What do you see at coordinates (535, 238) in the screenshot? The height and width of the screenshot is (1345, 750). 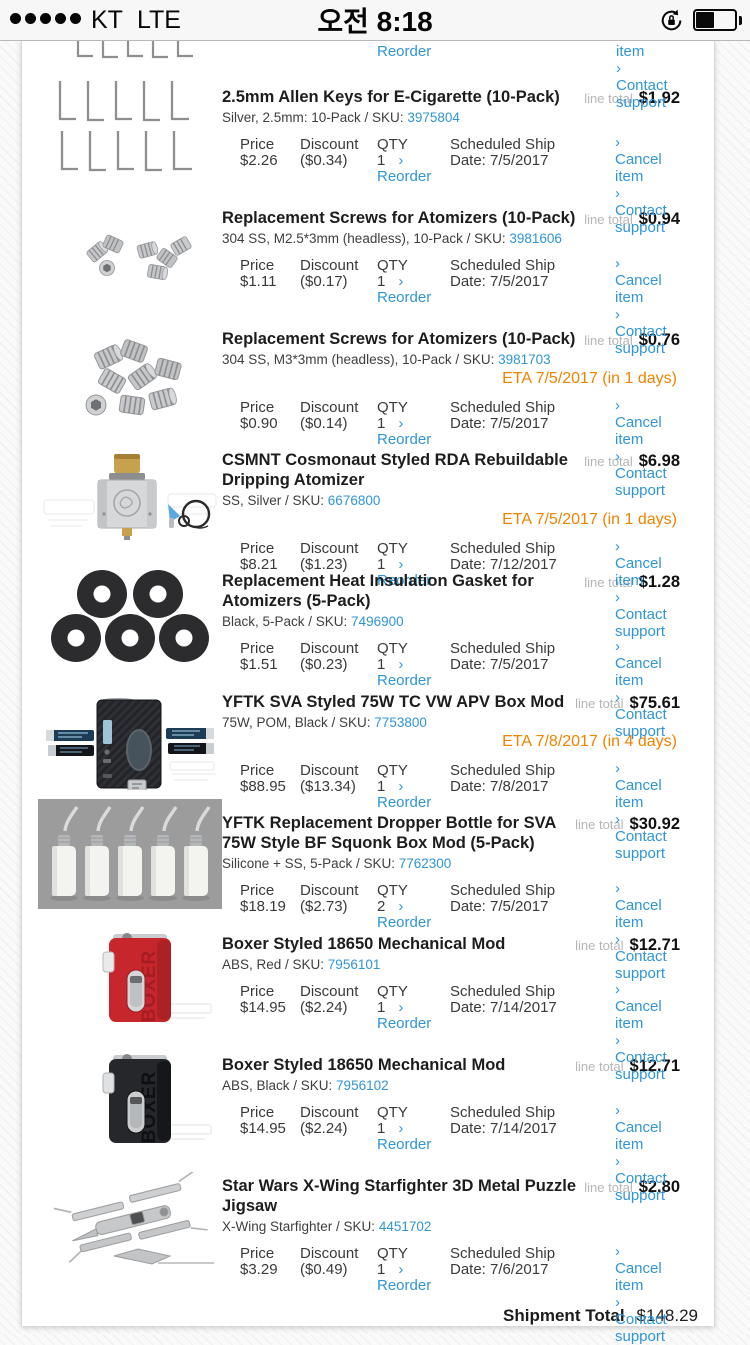 I see `sku-link: 3981606` at bounding box center [535, 238].